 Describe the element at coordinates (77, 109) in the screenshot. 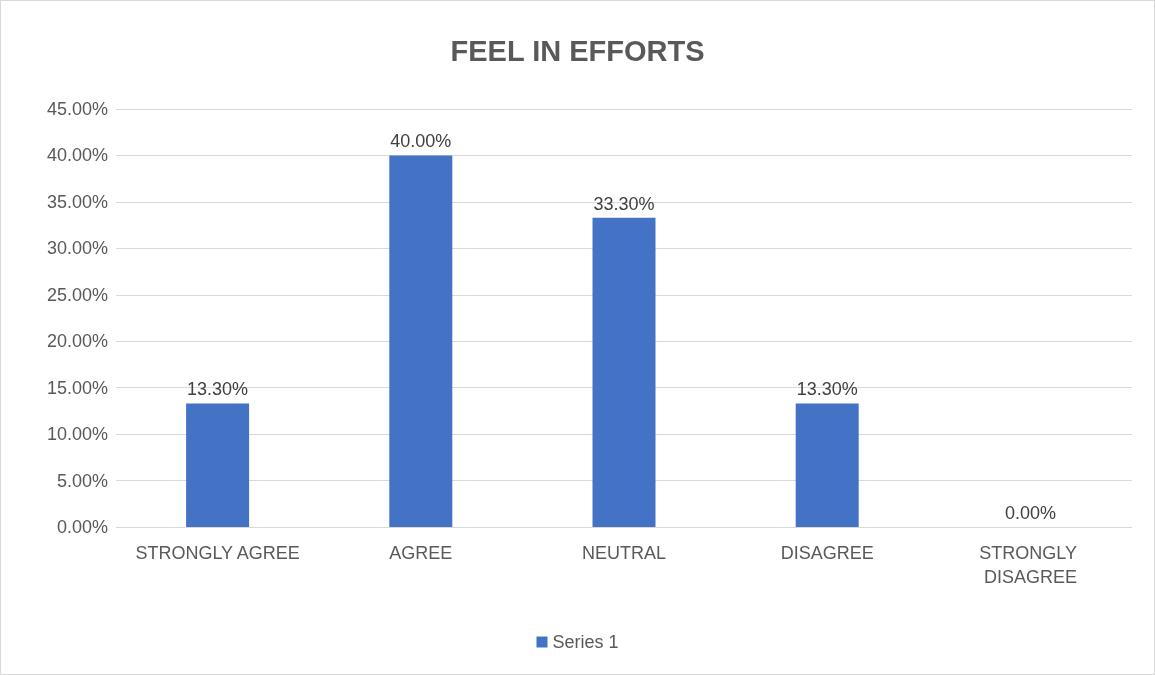

I see `y-tick-label: 45.00%` at that location.